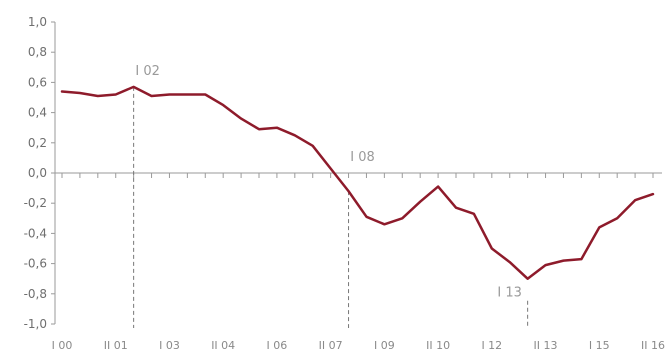 This screenshot has width=670, height=356. Describe the element at coordinates (438, 345) in the screenshot. I see `x-tick-label: II 10` at that location.